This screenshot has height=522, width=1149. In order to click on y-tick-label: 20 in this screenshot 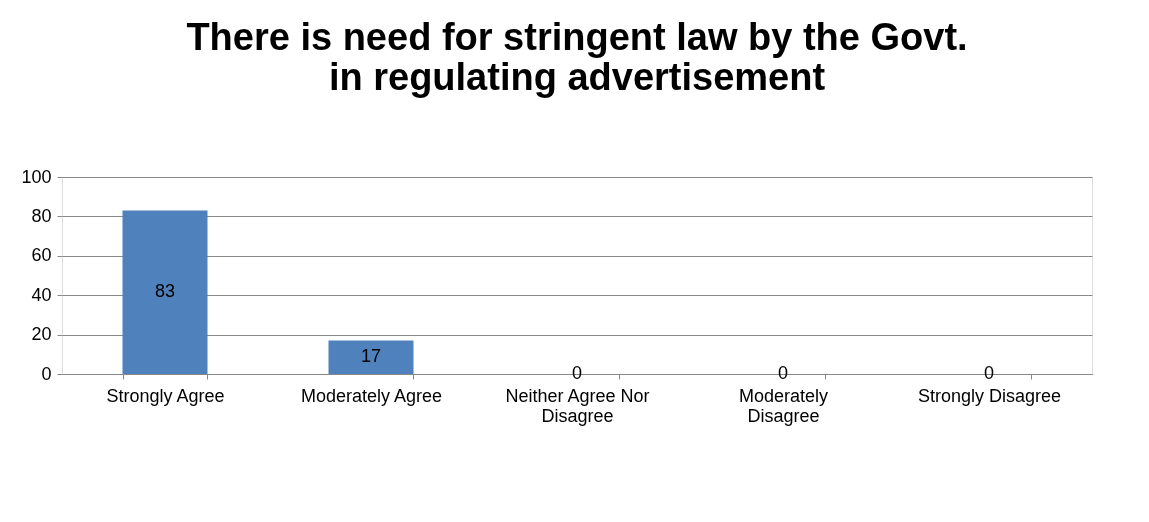, I will do `click(41, 334)`.